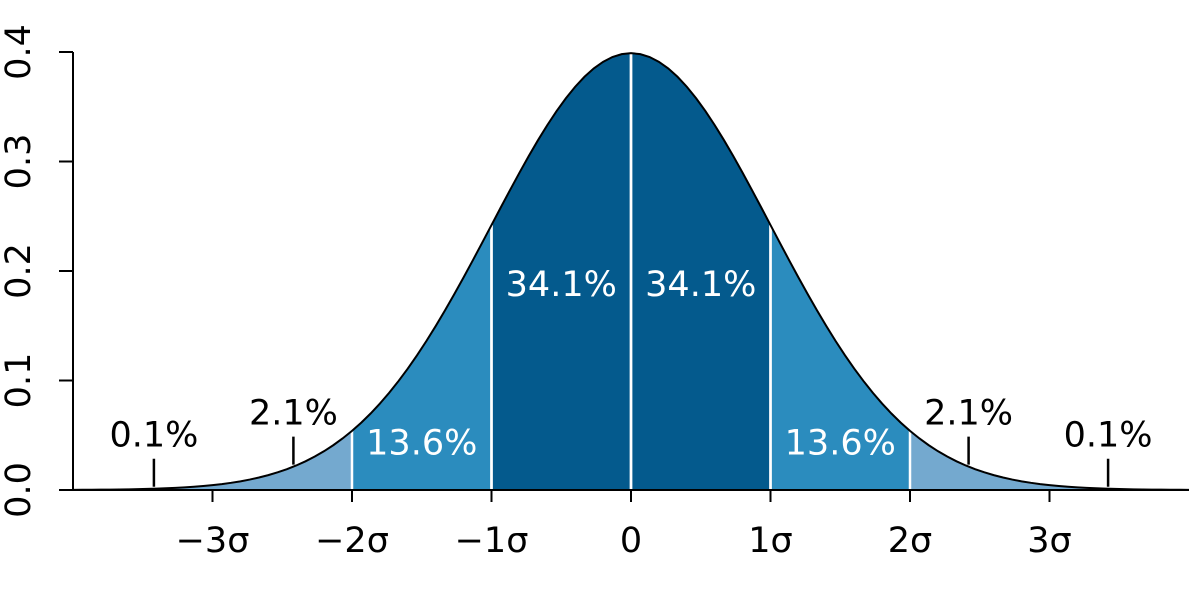 The height and width of the screenshot is (593, 1200). Describe the element at coordinates (1049, 541) in the screenshot. I see `x-tick-label: 3σ` at that location.